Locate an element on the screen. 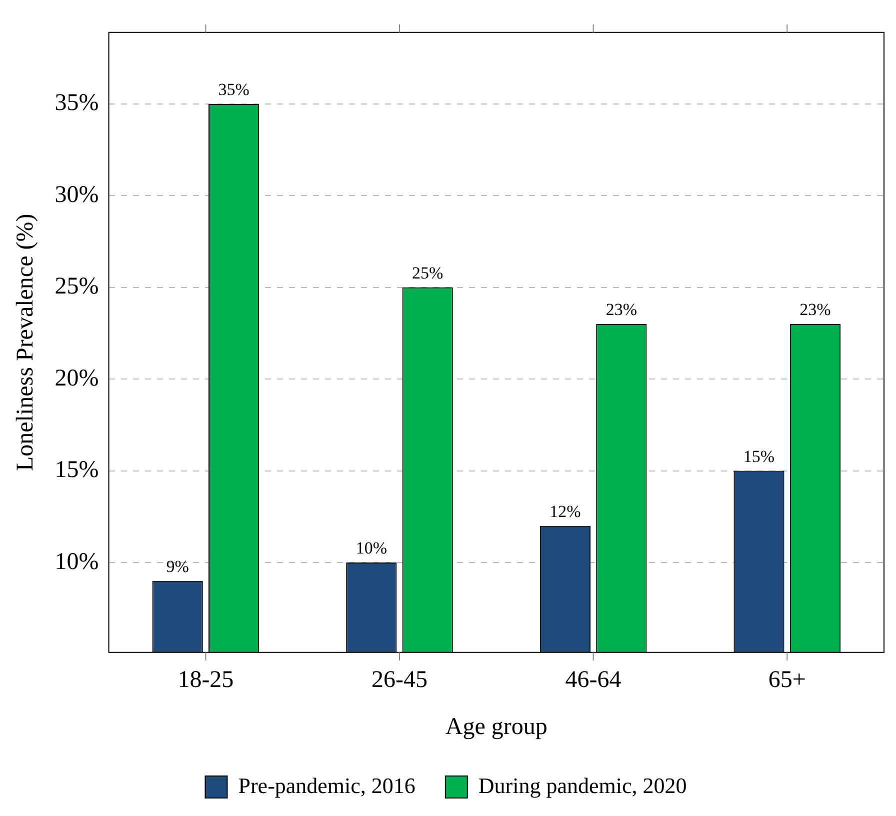 The height and width of the screenshot is (816, 896). data-label: 15% is located at coordinates (759, 456).